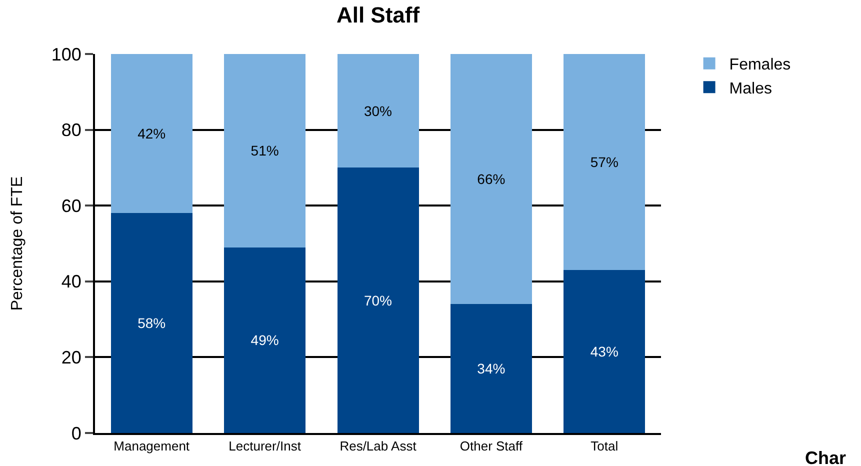  I want to click on data-label: 49%, so click(264, 340).